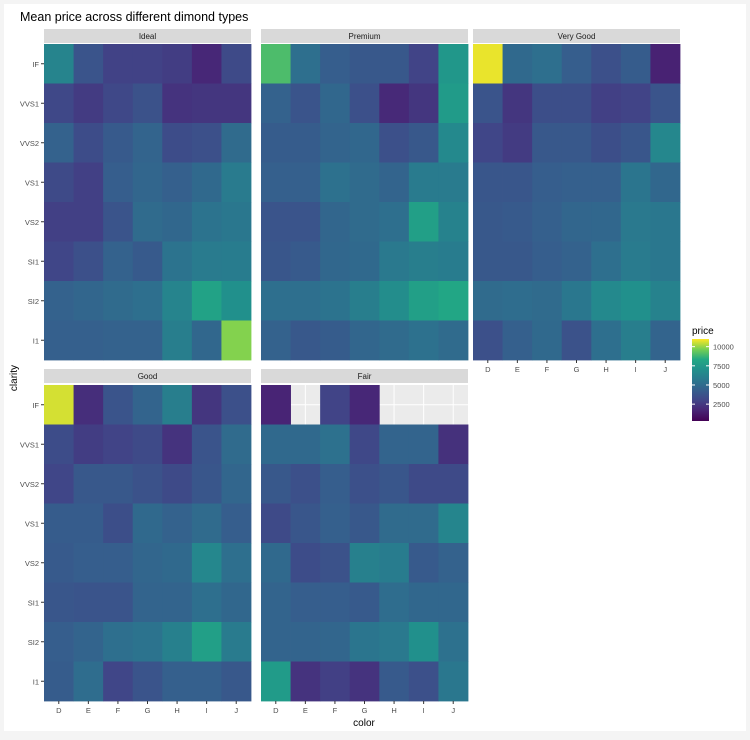  Describe the element at coordinates (517, 369) in the screenshot. I see `x-tick-label: E` at that location.